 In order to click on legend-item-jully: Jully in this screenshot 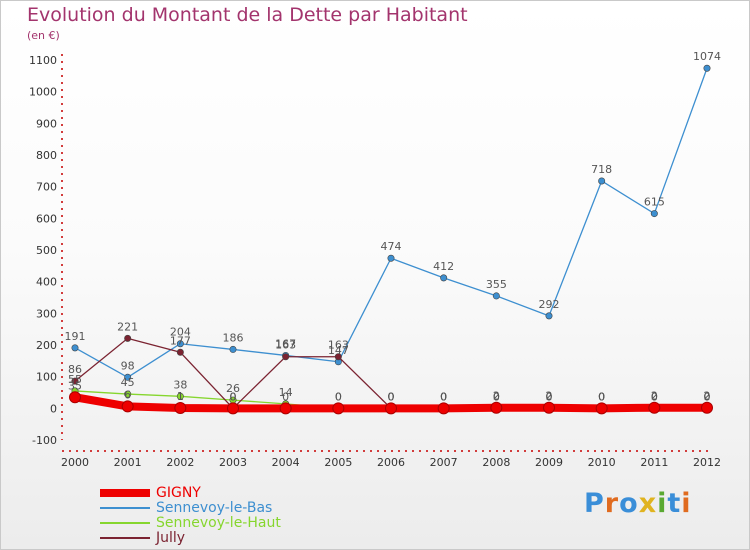, I will do `click(190, 537)`.